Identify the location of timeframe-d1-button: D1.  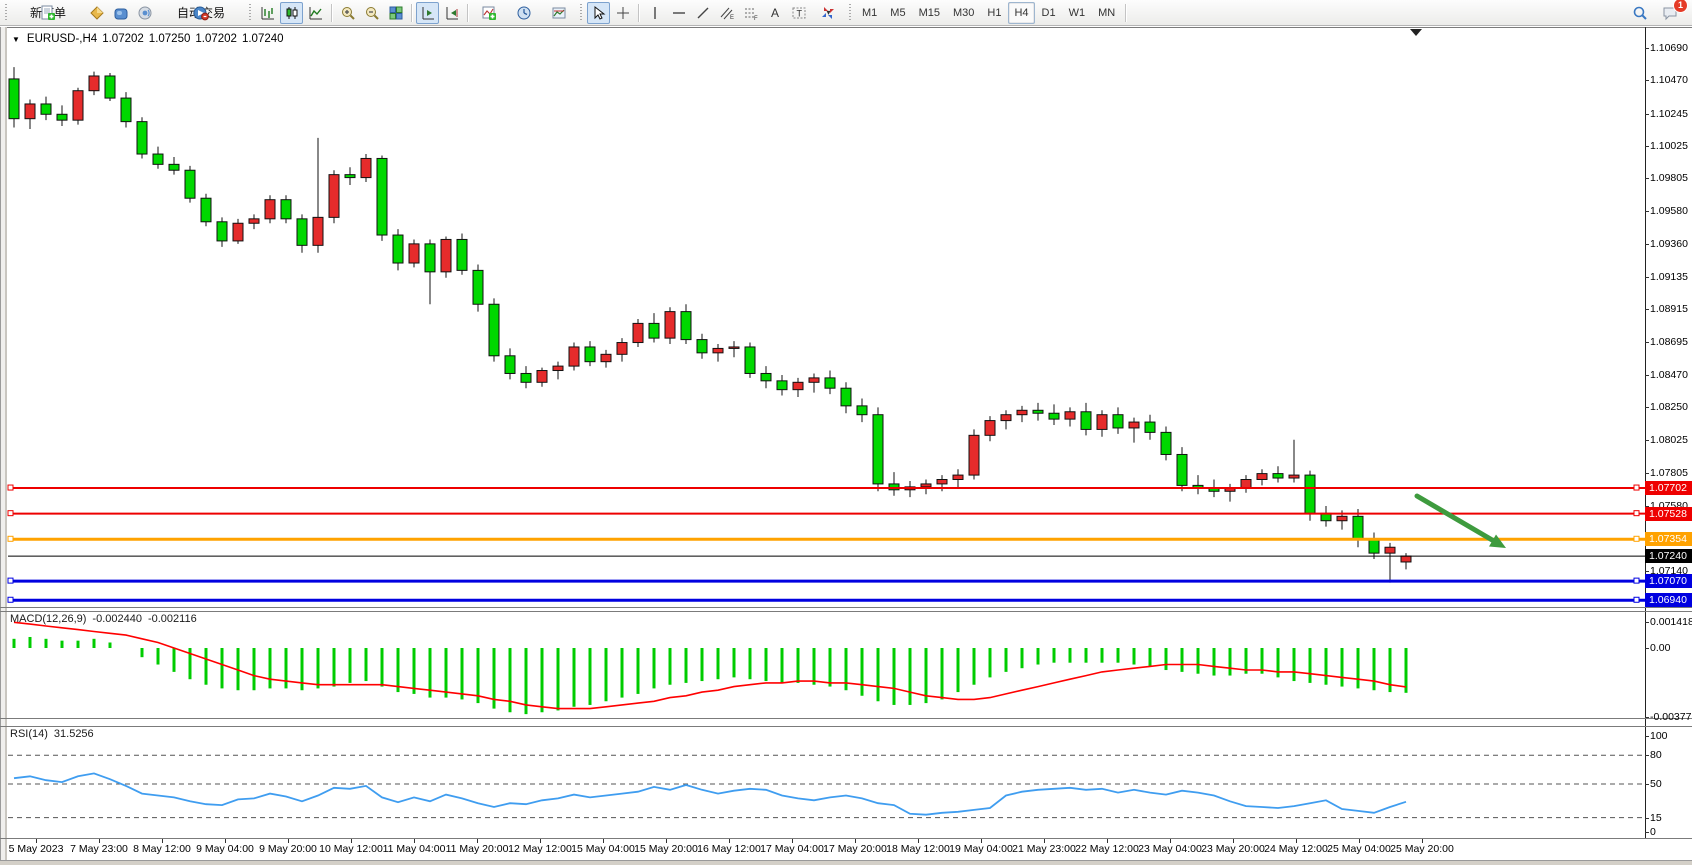
(1048, 12).